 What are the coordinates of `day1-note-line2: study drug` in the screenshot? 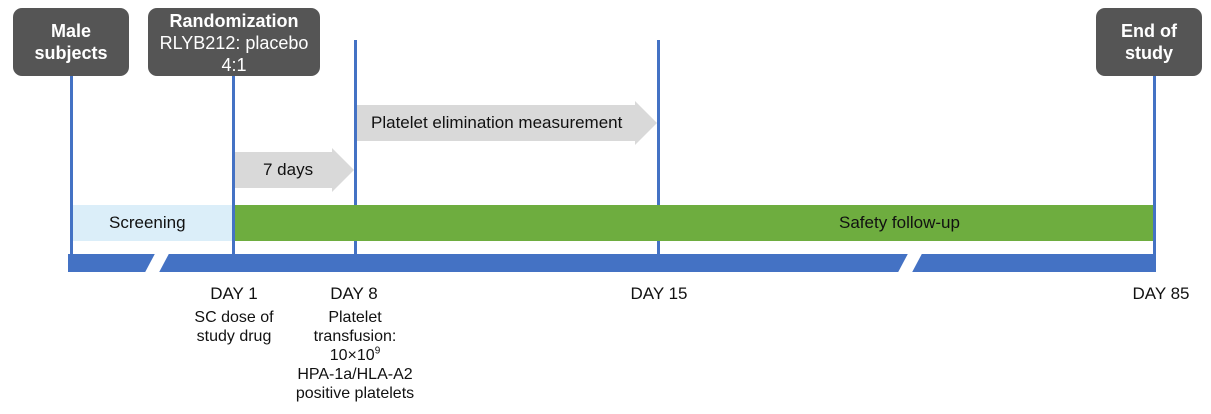 It's located at (234, 336).